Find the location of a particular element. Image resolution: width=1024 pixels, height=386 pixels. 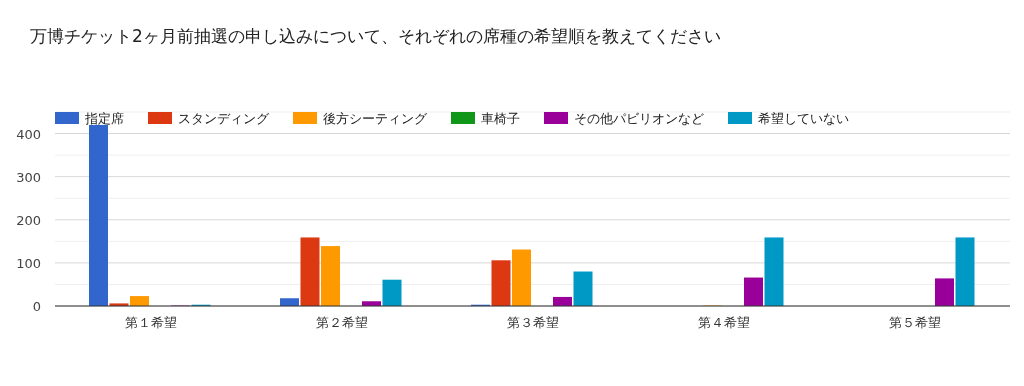

legend-label: 後方シーティング is located at coordinates (375, 118).